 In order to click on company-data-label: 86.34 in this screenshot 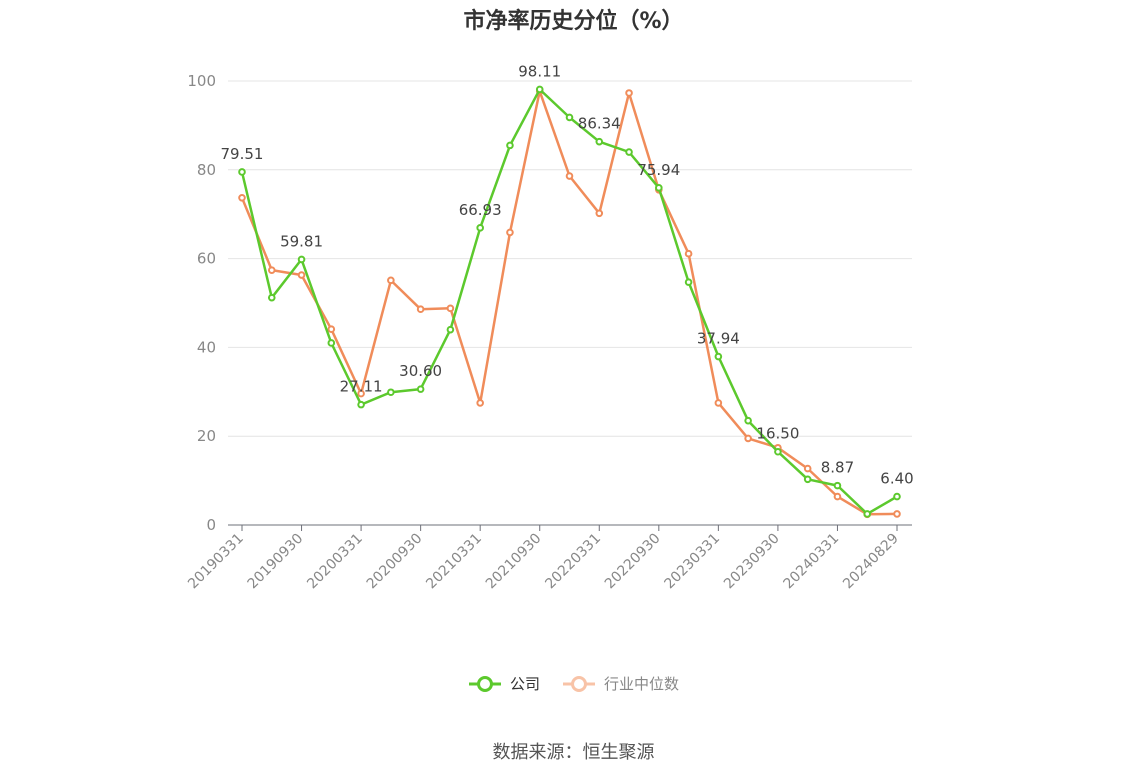, I will do `click(599, 124)`.